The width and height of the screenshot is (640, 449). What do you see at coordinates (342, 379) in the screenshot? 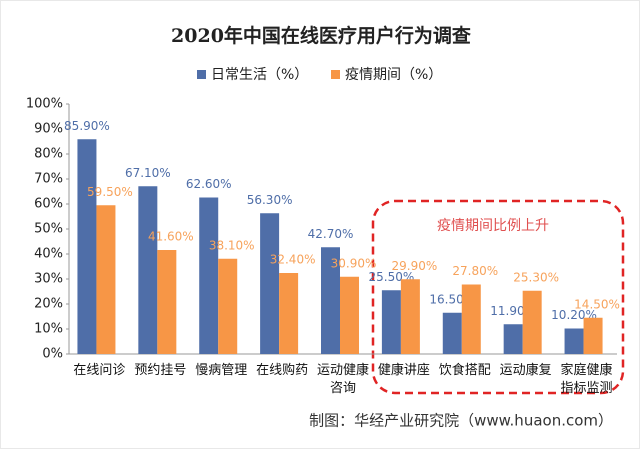
I see `x-tick-label: 运动健康 咨询` at bounding box center [342, 379].